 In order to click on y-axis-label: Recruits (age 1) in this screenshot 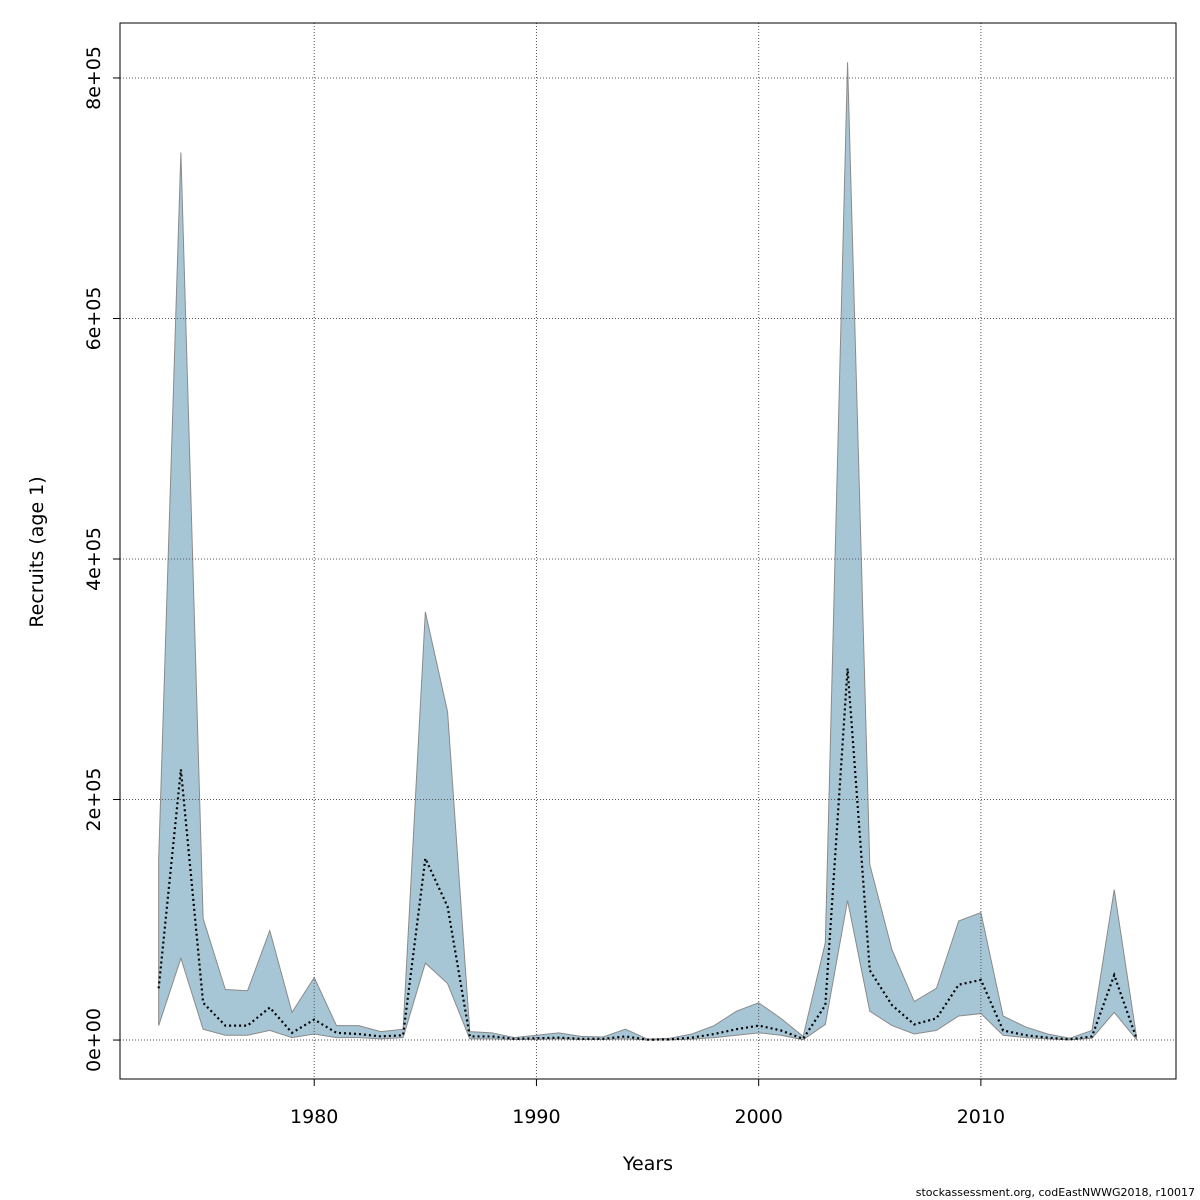, I will do `click(37, 551)`.